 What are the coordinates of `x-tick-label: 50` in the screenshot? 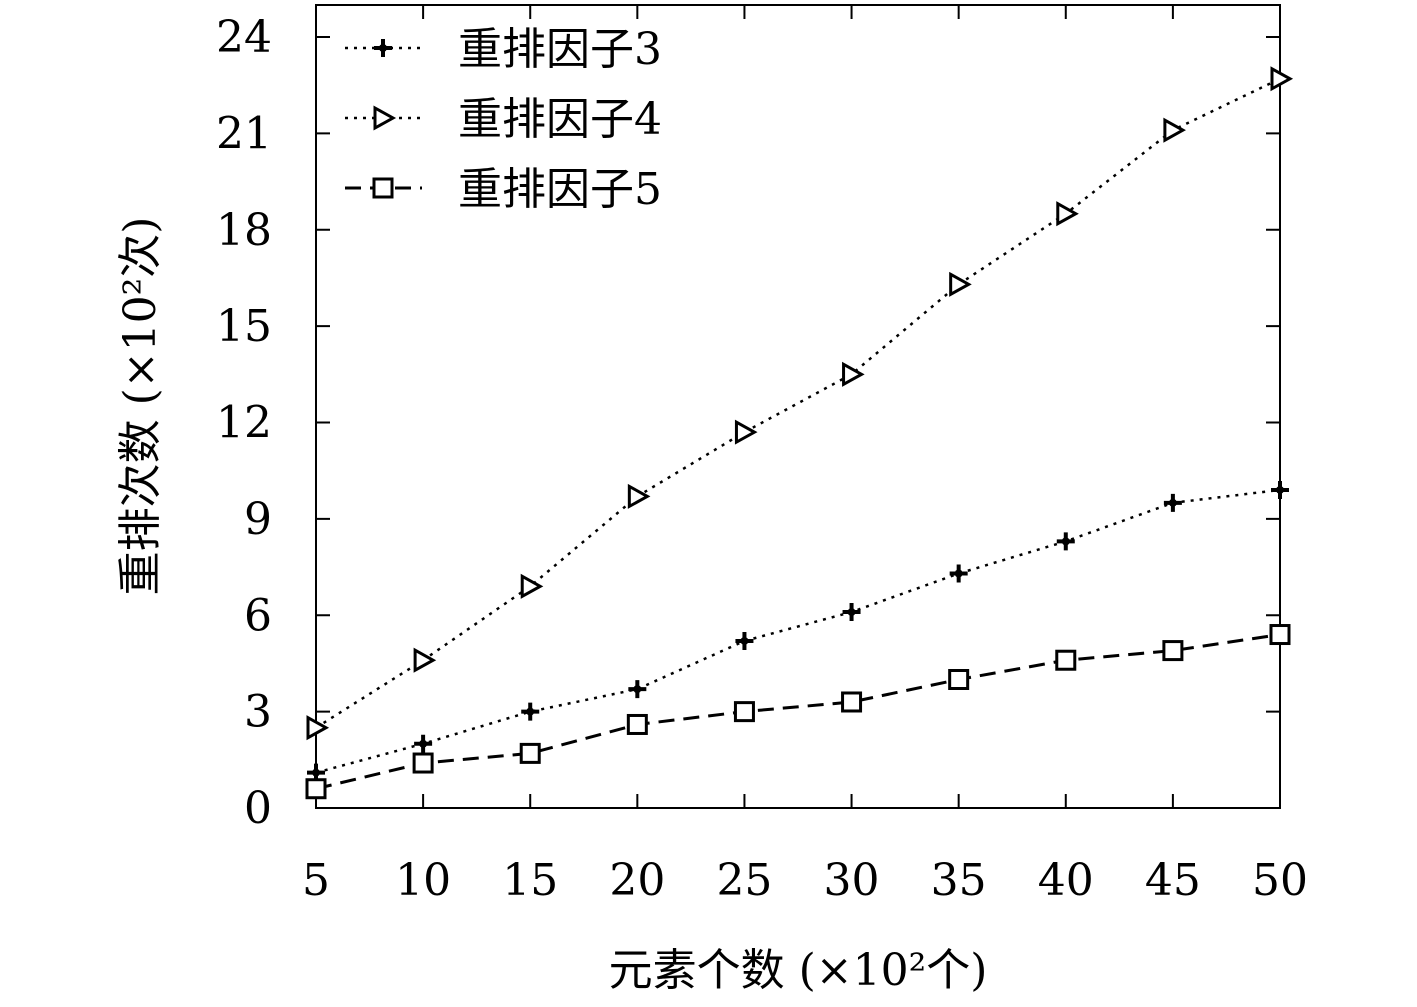 It's located at (1280, 880).